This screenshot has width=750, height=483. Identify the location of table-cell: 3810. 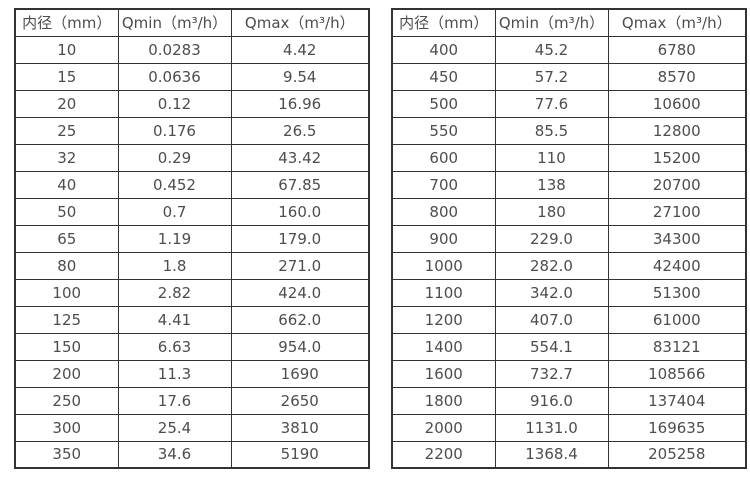
(300, 427).